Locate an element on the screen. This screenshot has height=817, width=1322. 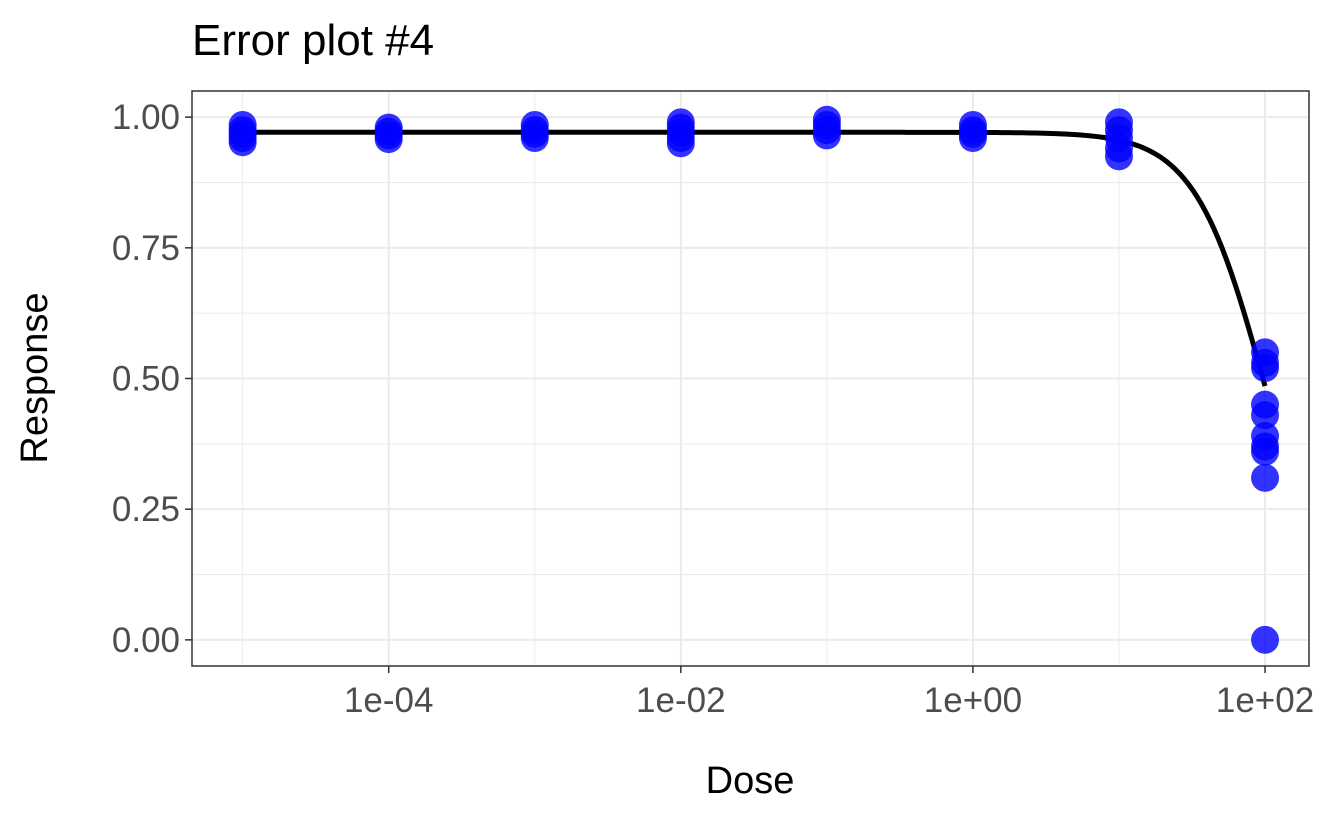
y-tick-label: 0.75 is located at coordinates (146, 248).